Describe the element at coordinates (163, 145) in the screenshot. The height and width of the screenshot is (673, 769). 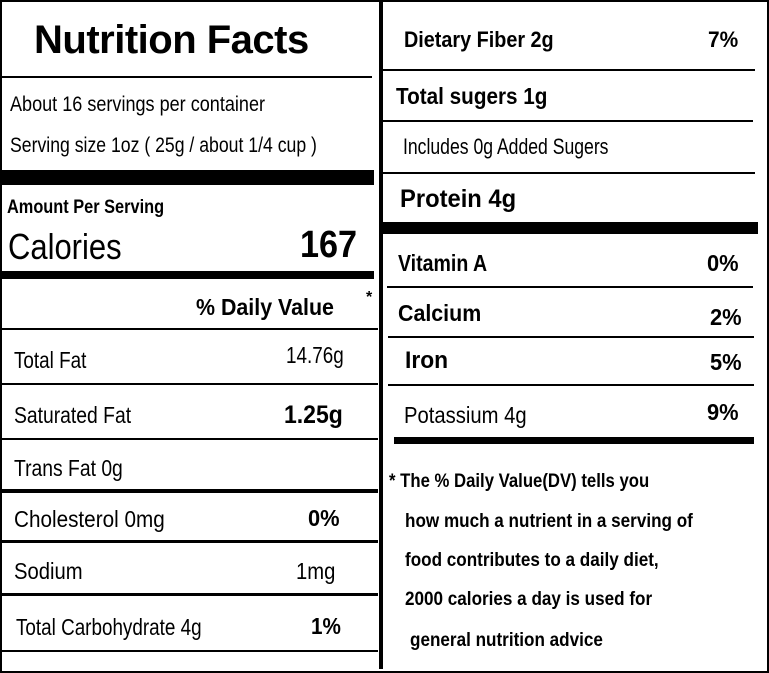
I see `serving-size: Serving size 1oz ( 25g / about 1/4 cup )` at that location.